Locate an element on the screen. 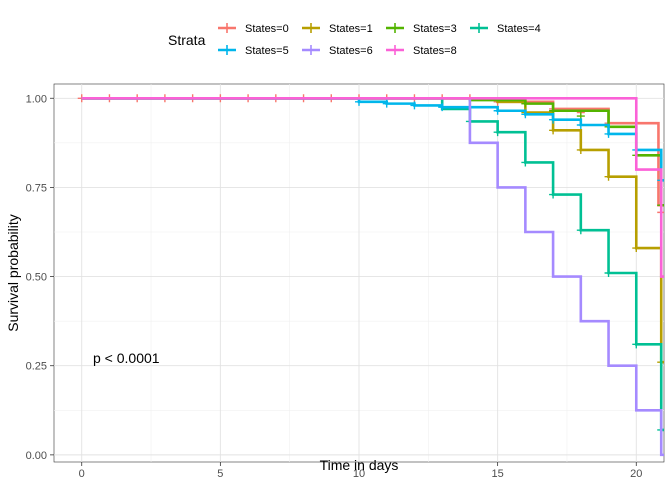  y-tick-label: 0.25 is located at coordinates (36, 367).